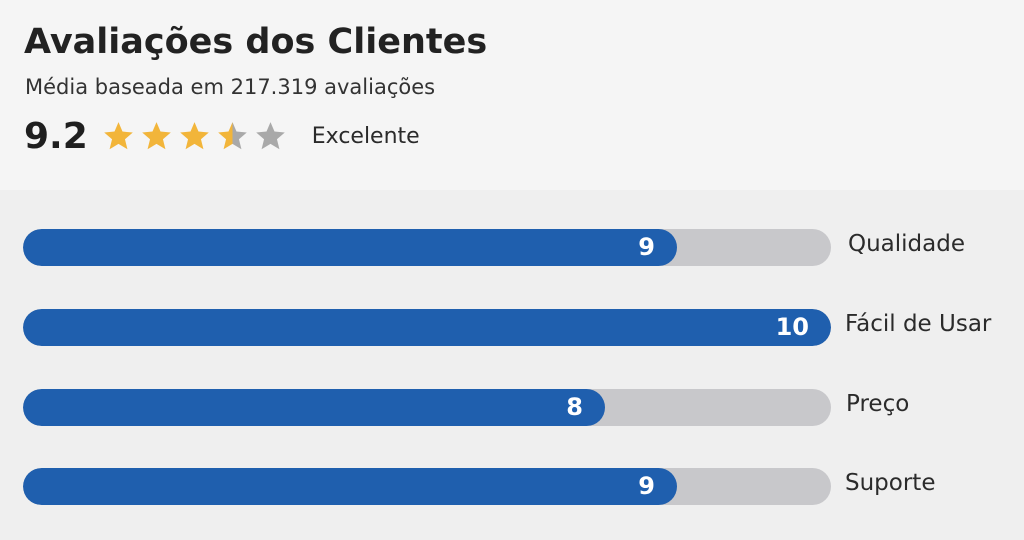 This screenshot has width=1024, height=540. What do you see at coordinates (314, 407) in the screenshot?
I see `rating-bar-fill: 8` at bounding box center [314, 407].